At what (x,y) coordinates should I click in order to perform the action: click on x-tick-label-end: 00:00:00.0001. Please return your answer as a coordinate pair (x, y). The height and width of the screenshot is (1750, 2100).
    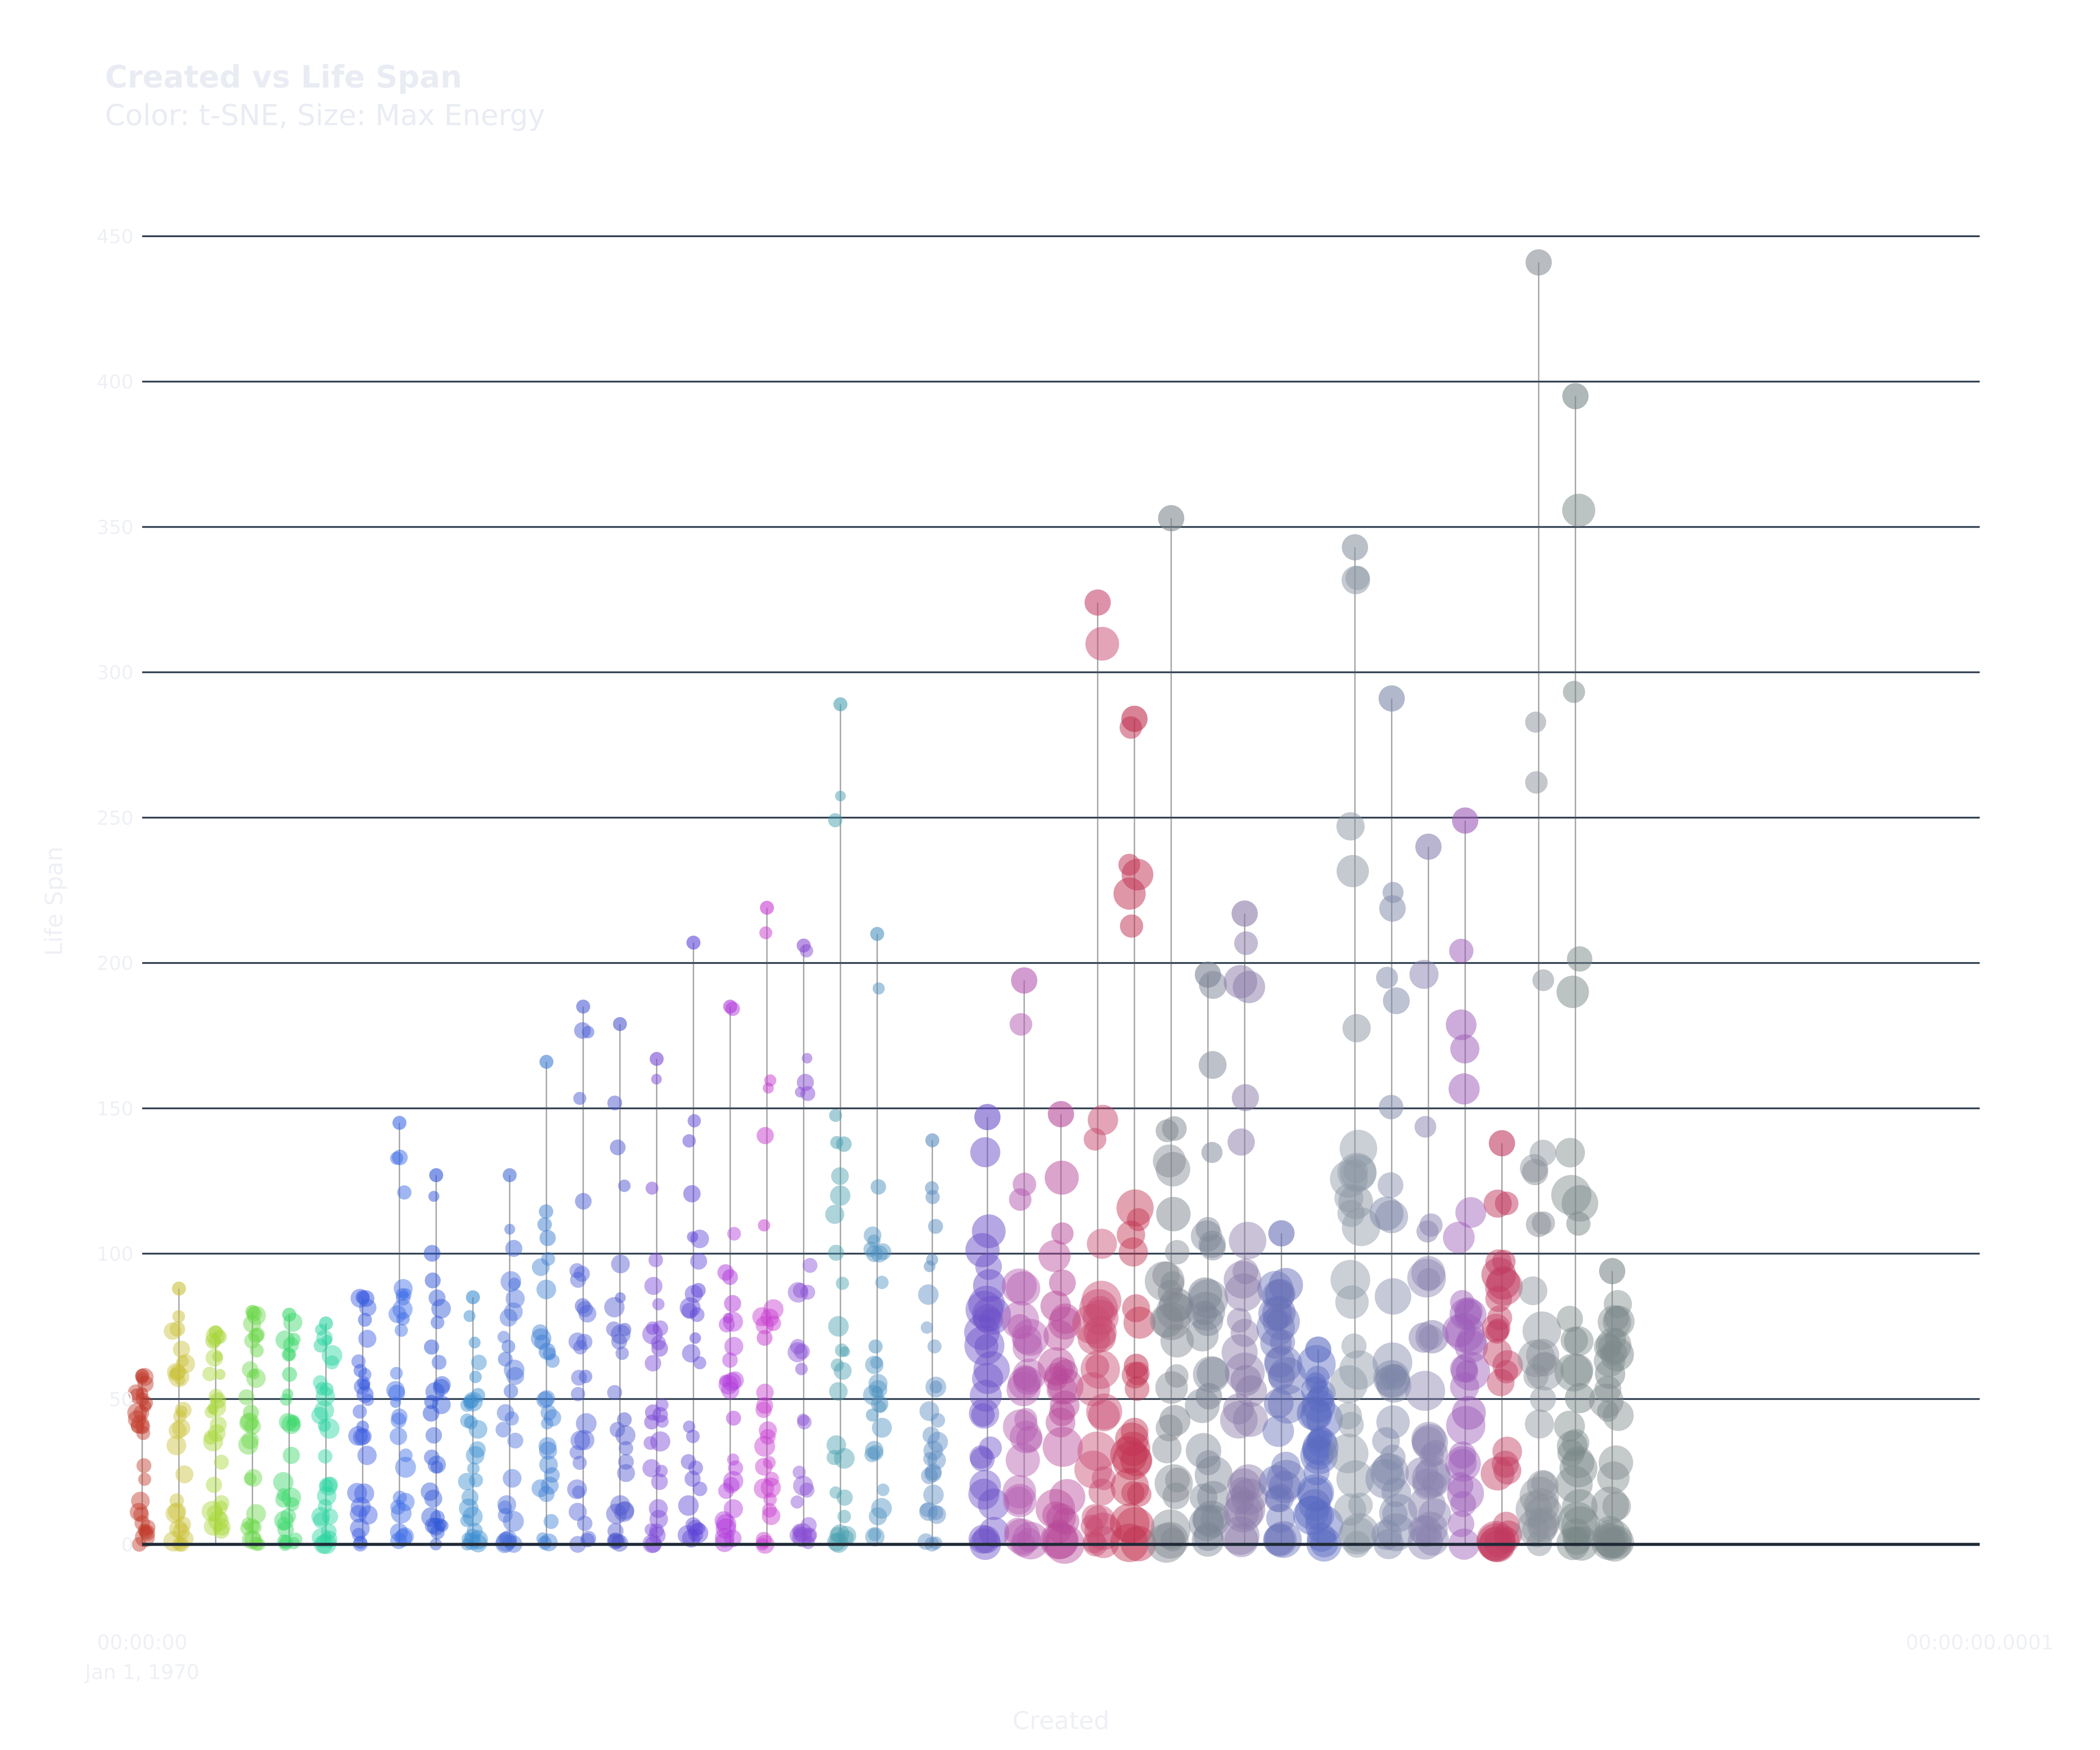
    Looking at the image, I should click on (1980, 1642).